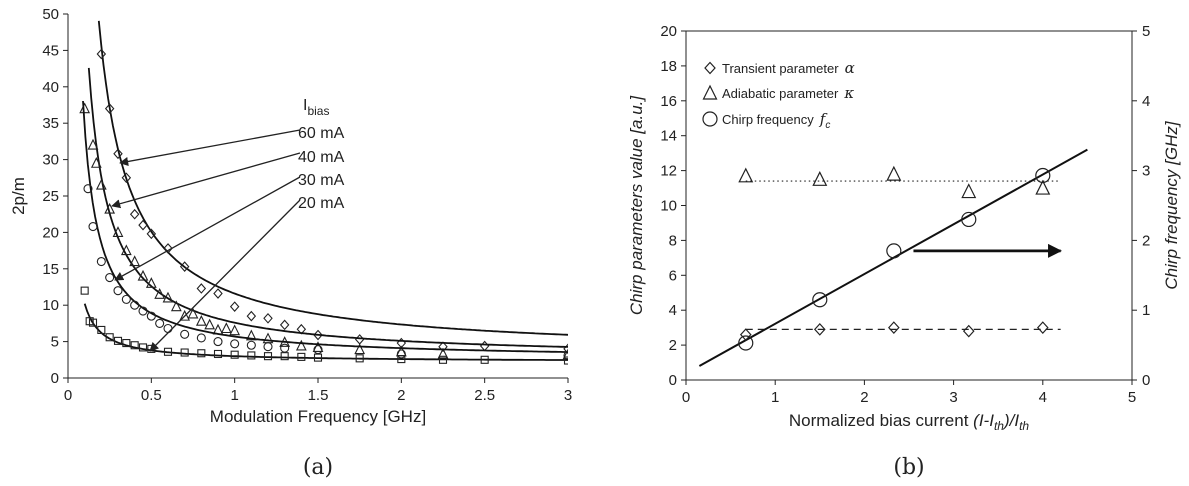  Describe the element at coordinates (151, 395) in the screenshot. I see `x-tick-label-a: 0.5` at that location.